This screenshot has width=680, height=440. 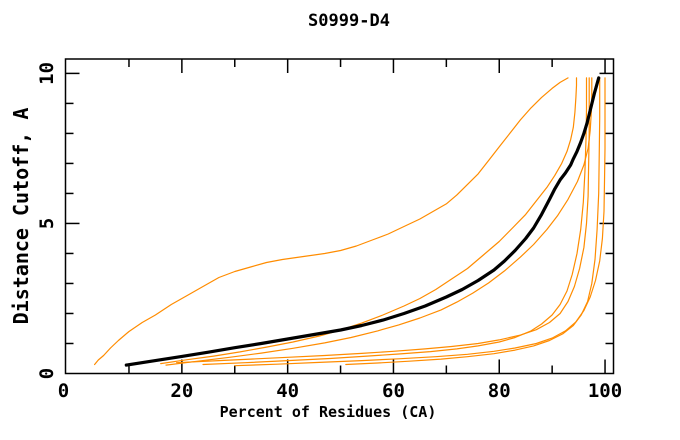 What do you see at coordinates (21, 216) in the screenshot?
I see `y-axis-label: Distance Cutoff, A` at bounding box center [21, 216].